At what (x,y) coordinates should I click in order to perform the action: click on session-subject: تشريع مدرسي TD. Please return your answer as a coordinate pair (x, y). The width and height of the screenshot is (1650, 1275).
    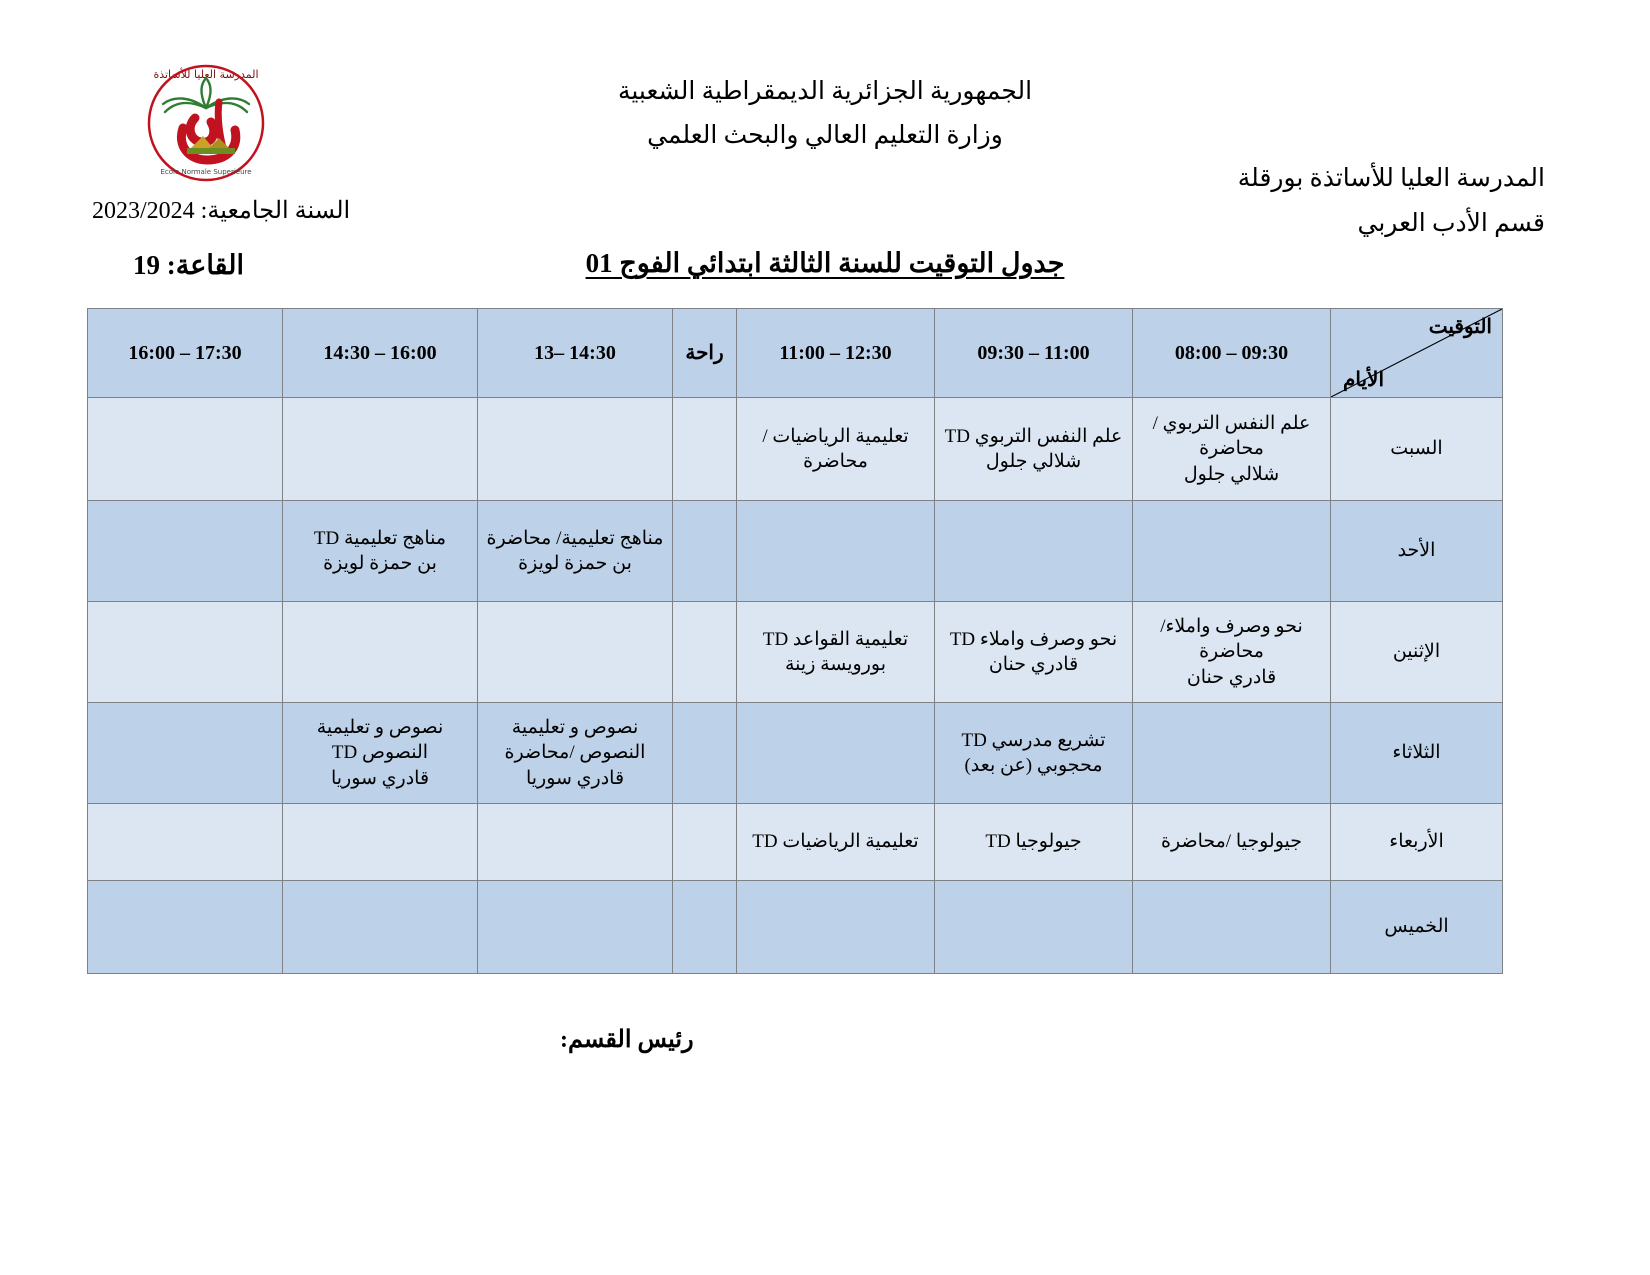
    Looking at the image, I should click on (1033, 740).